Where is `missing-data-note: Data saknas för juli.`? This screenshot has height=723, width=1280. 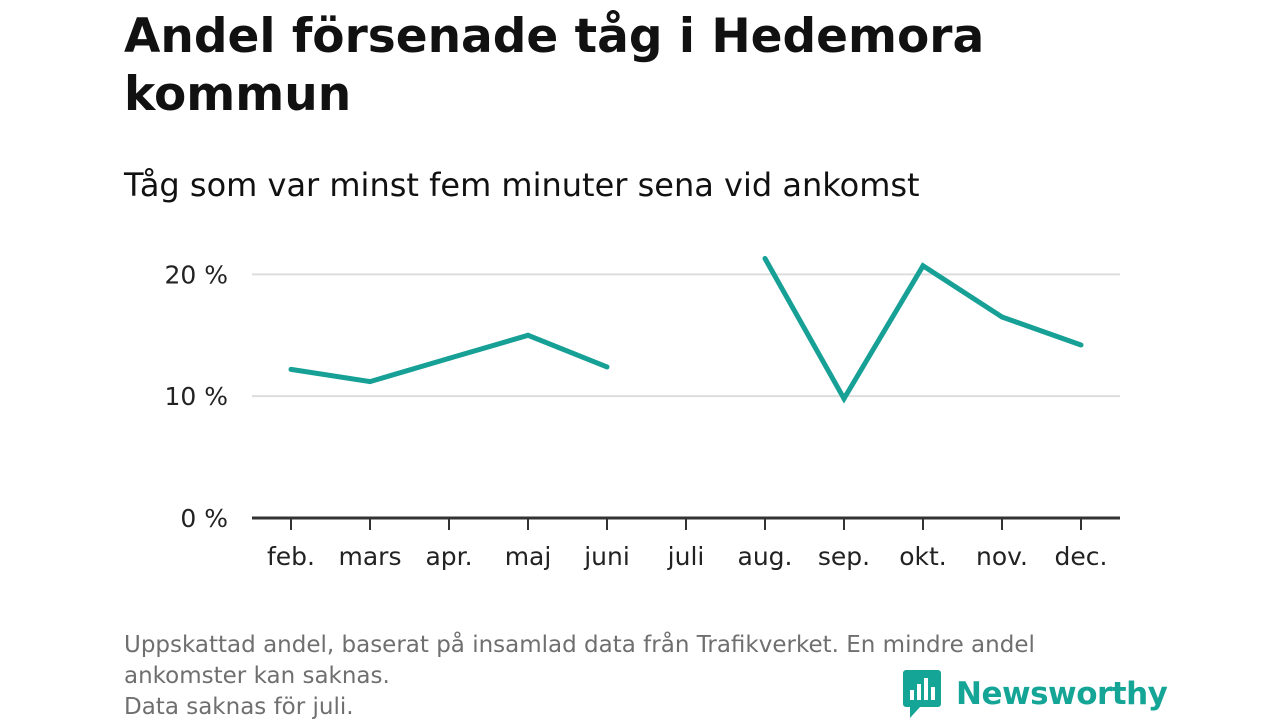 missing-data-note: Data saknas för juli. is located at coordinates (239, 707).